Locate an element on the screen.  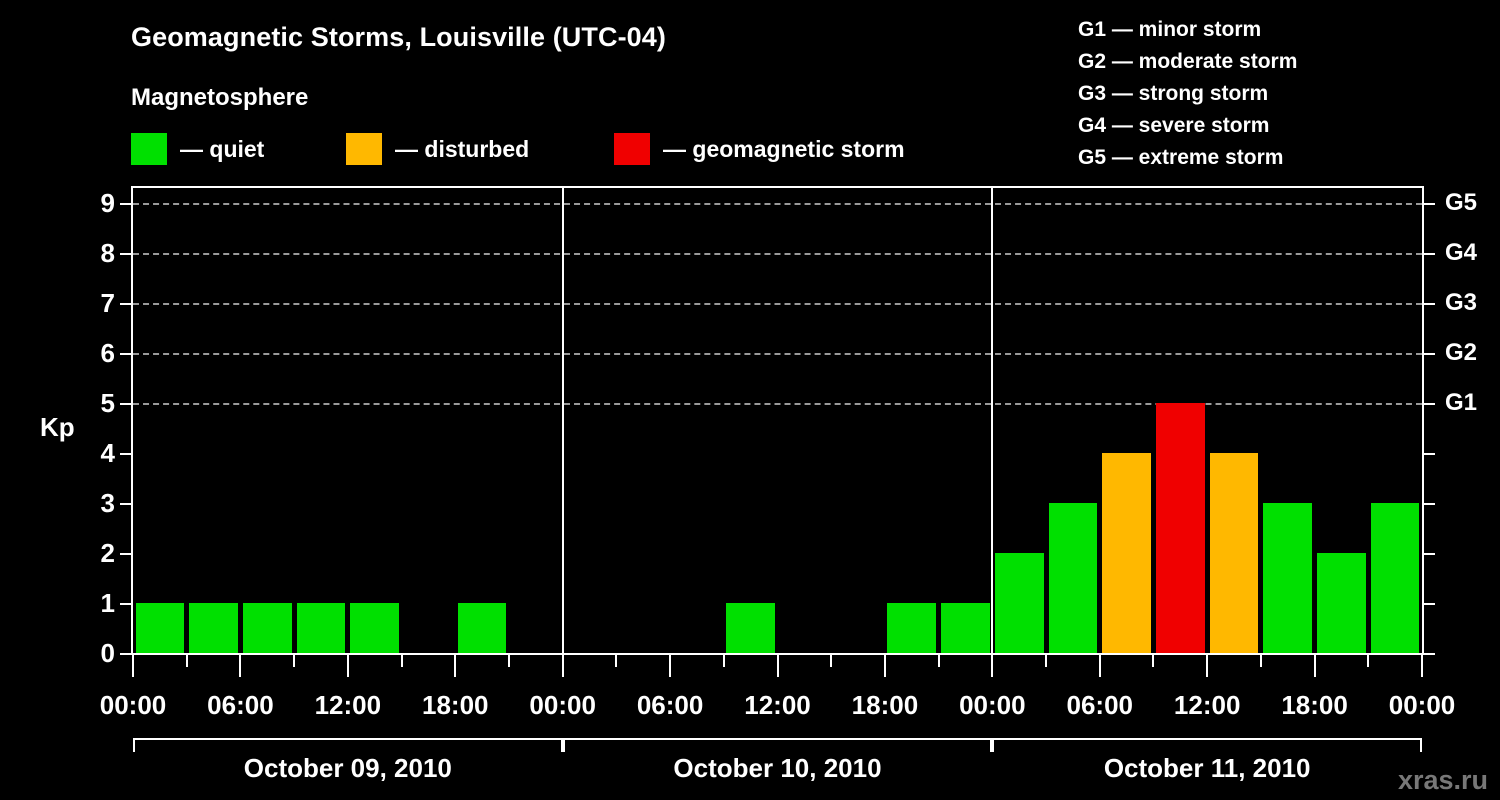
date-label: October 10, 2010 is located at coordinates (777, 768).